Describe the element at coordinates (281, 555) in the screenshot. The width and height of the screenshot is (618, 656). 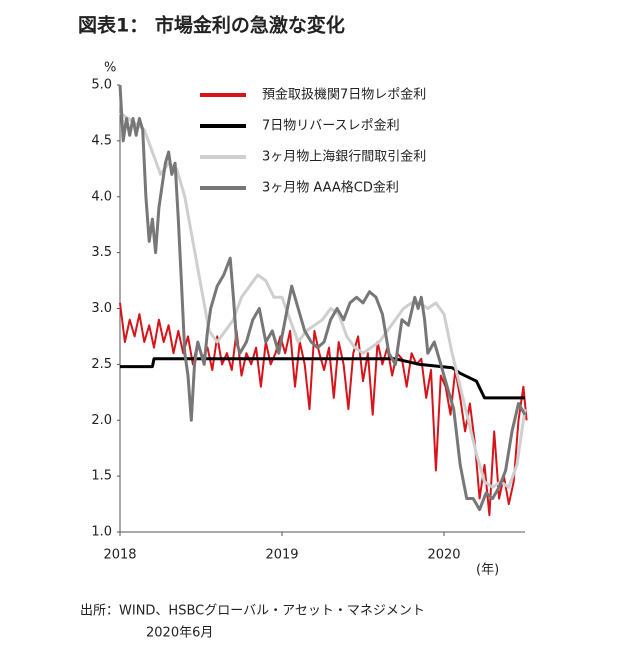
I see `x-tick-label: 2019` at that location.